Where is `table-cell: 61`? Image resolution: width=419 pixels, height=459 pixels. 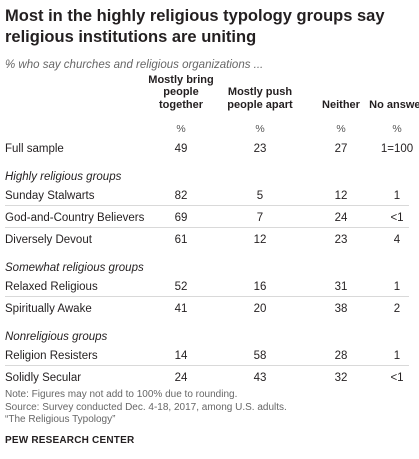
table-cell: 61 is located at coordinates (181, 240).